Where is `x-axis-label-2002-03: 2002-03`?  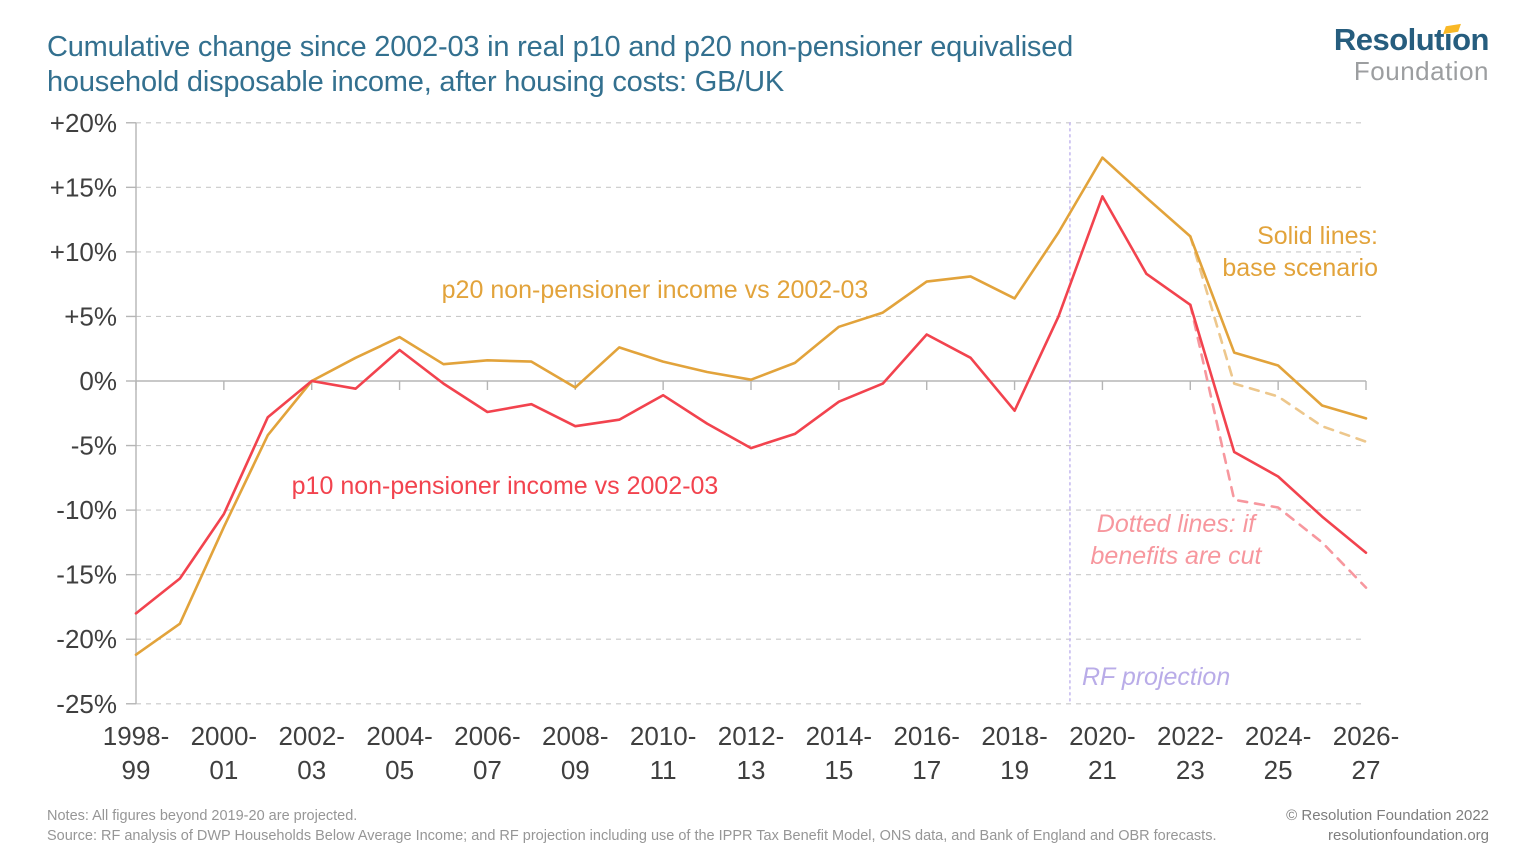
x-axis-label-2002-03: 2002-03 is located at coordinates (311, 753).